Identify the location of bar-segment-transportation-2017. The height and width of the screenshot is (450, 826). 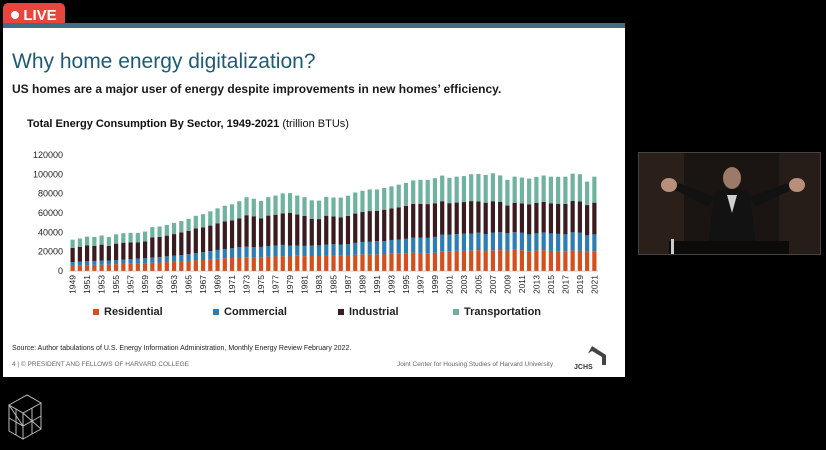
(565, 190).